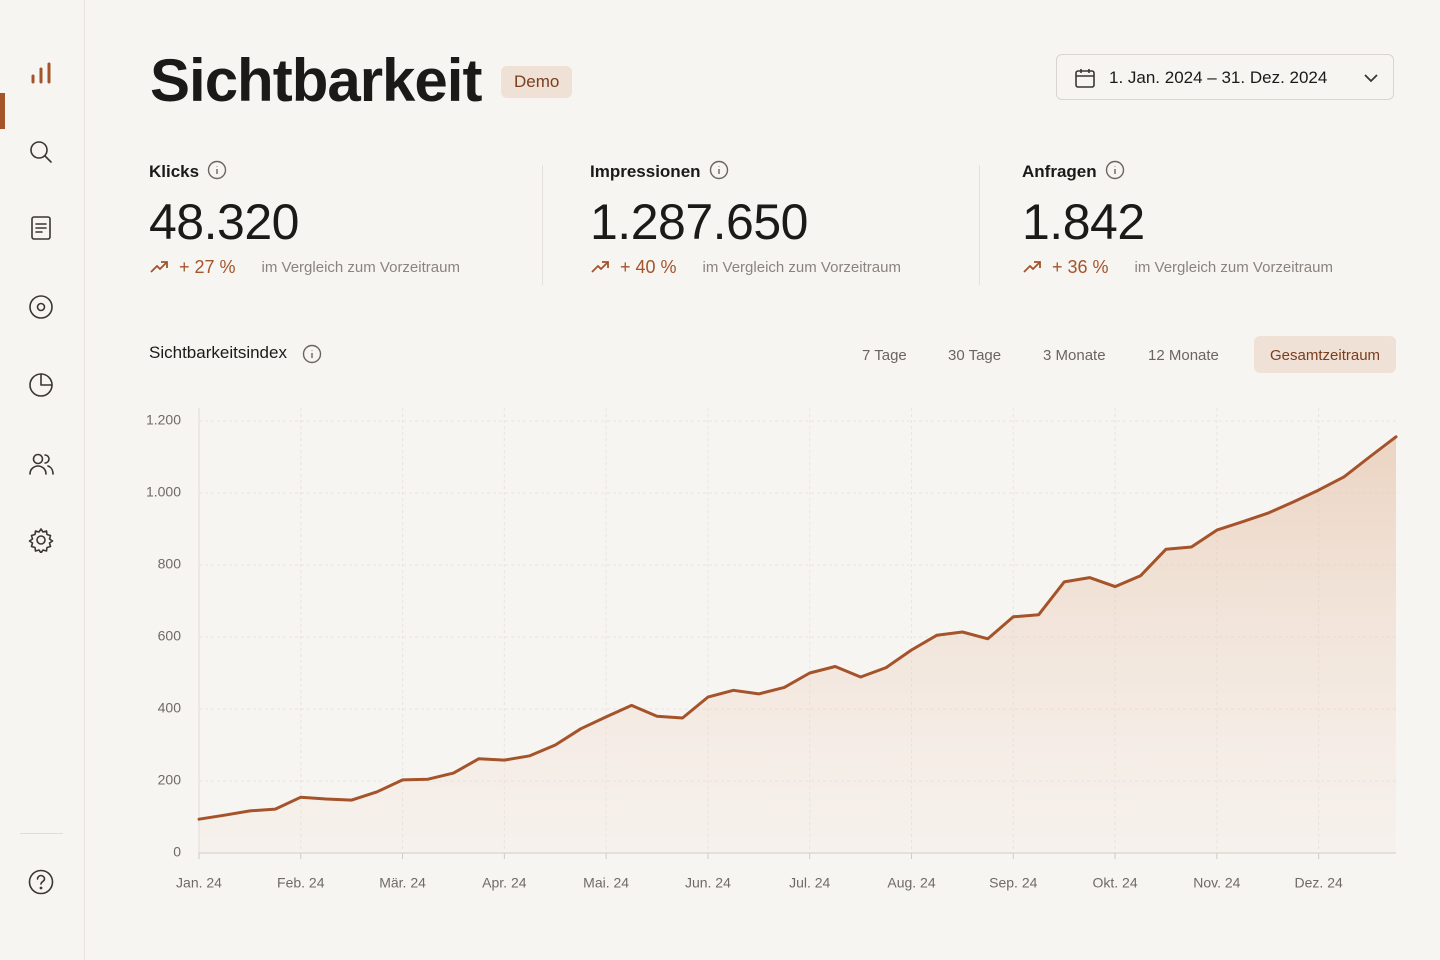  What do you see at coordinates (41, 385) in the screenshot?
I see `nav-analytics` at bounding box center [41, 385].